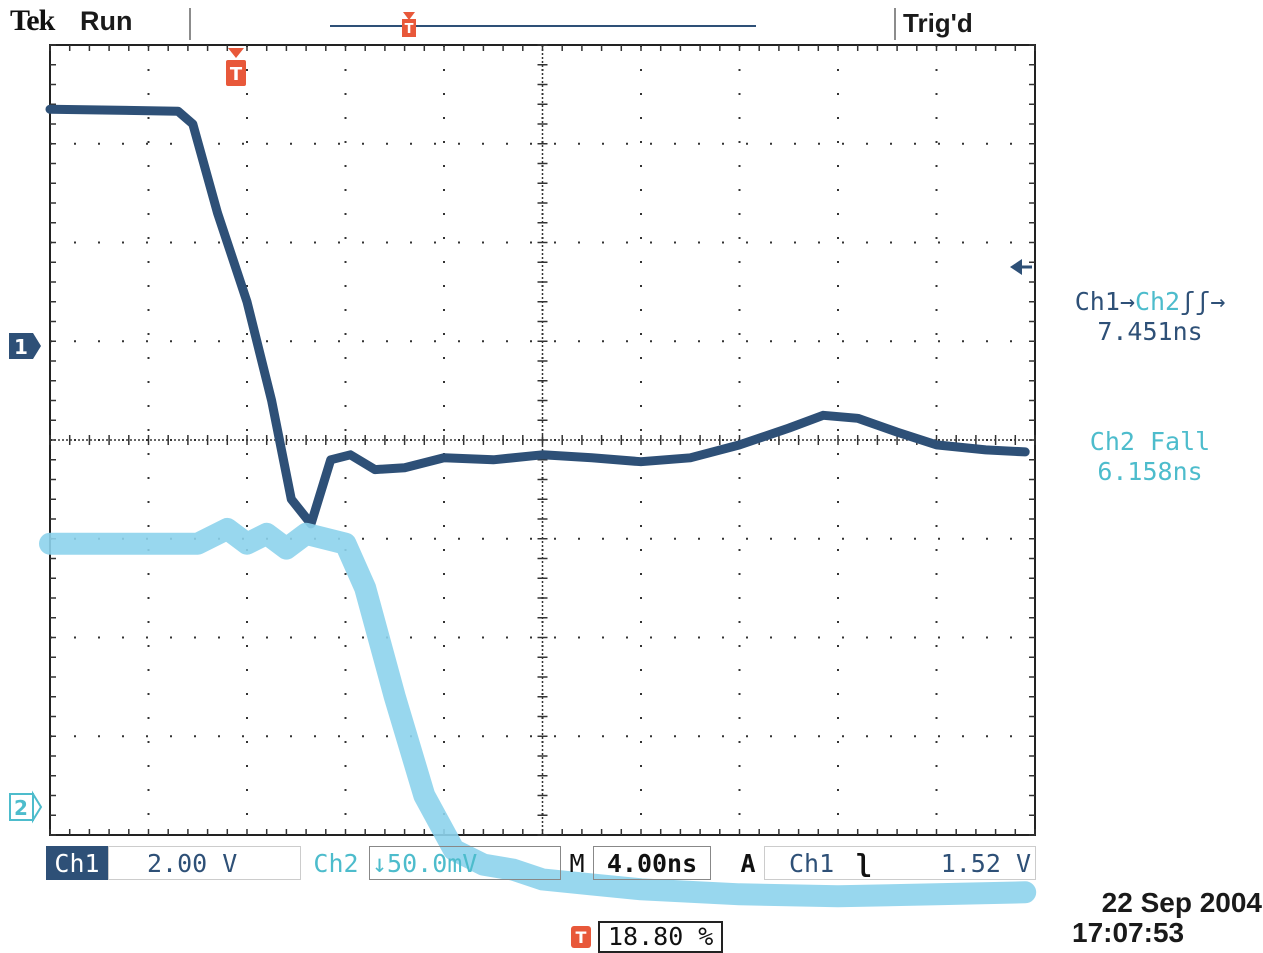 Image resolution: width=1263 pixels, height=953 pixels. I want to click on ch2-fall-value: 6.158ns, so click(1150, 471).